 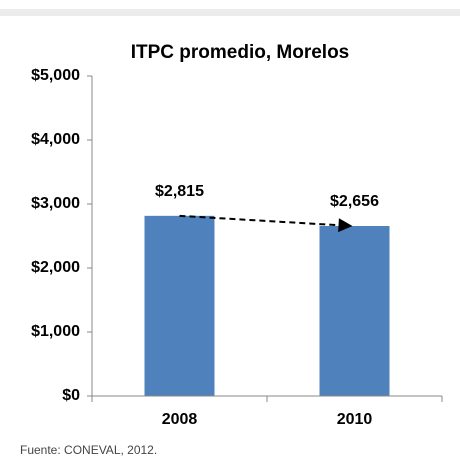 What do you see at coordinates (55, 75) in the screenshot?
I see `y-tick-label: $5,000` at bounding box center [55, 75].